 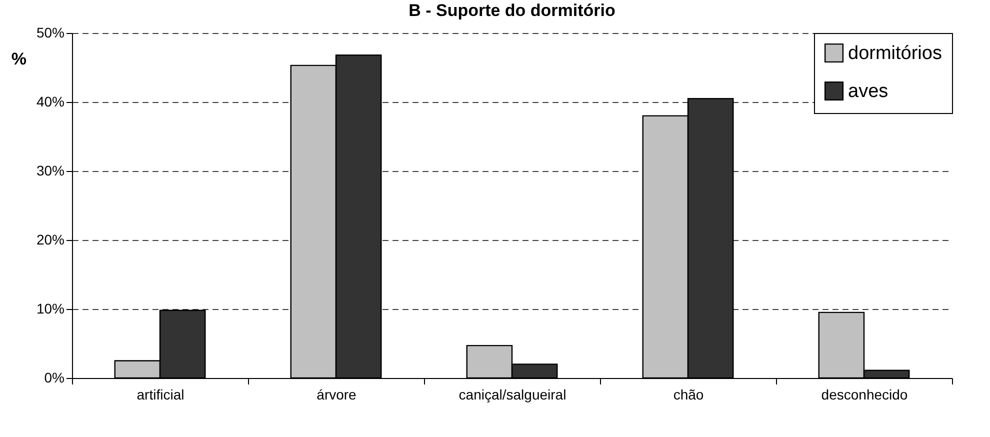 I want to click on y-tick-label: 50%, so click(x=50, y=32).